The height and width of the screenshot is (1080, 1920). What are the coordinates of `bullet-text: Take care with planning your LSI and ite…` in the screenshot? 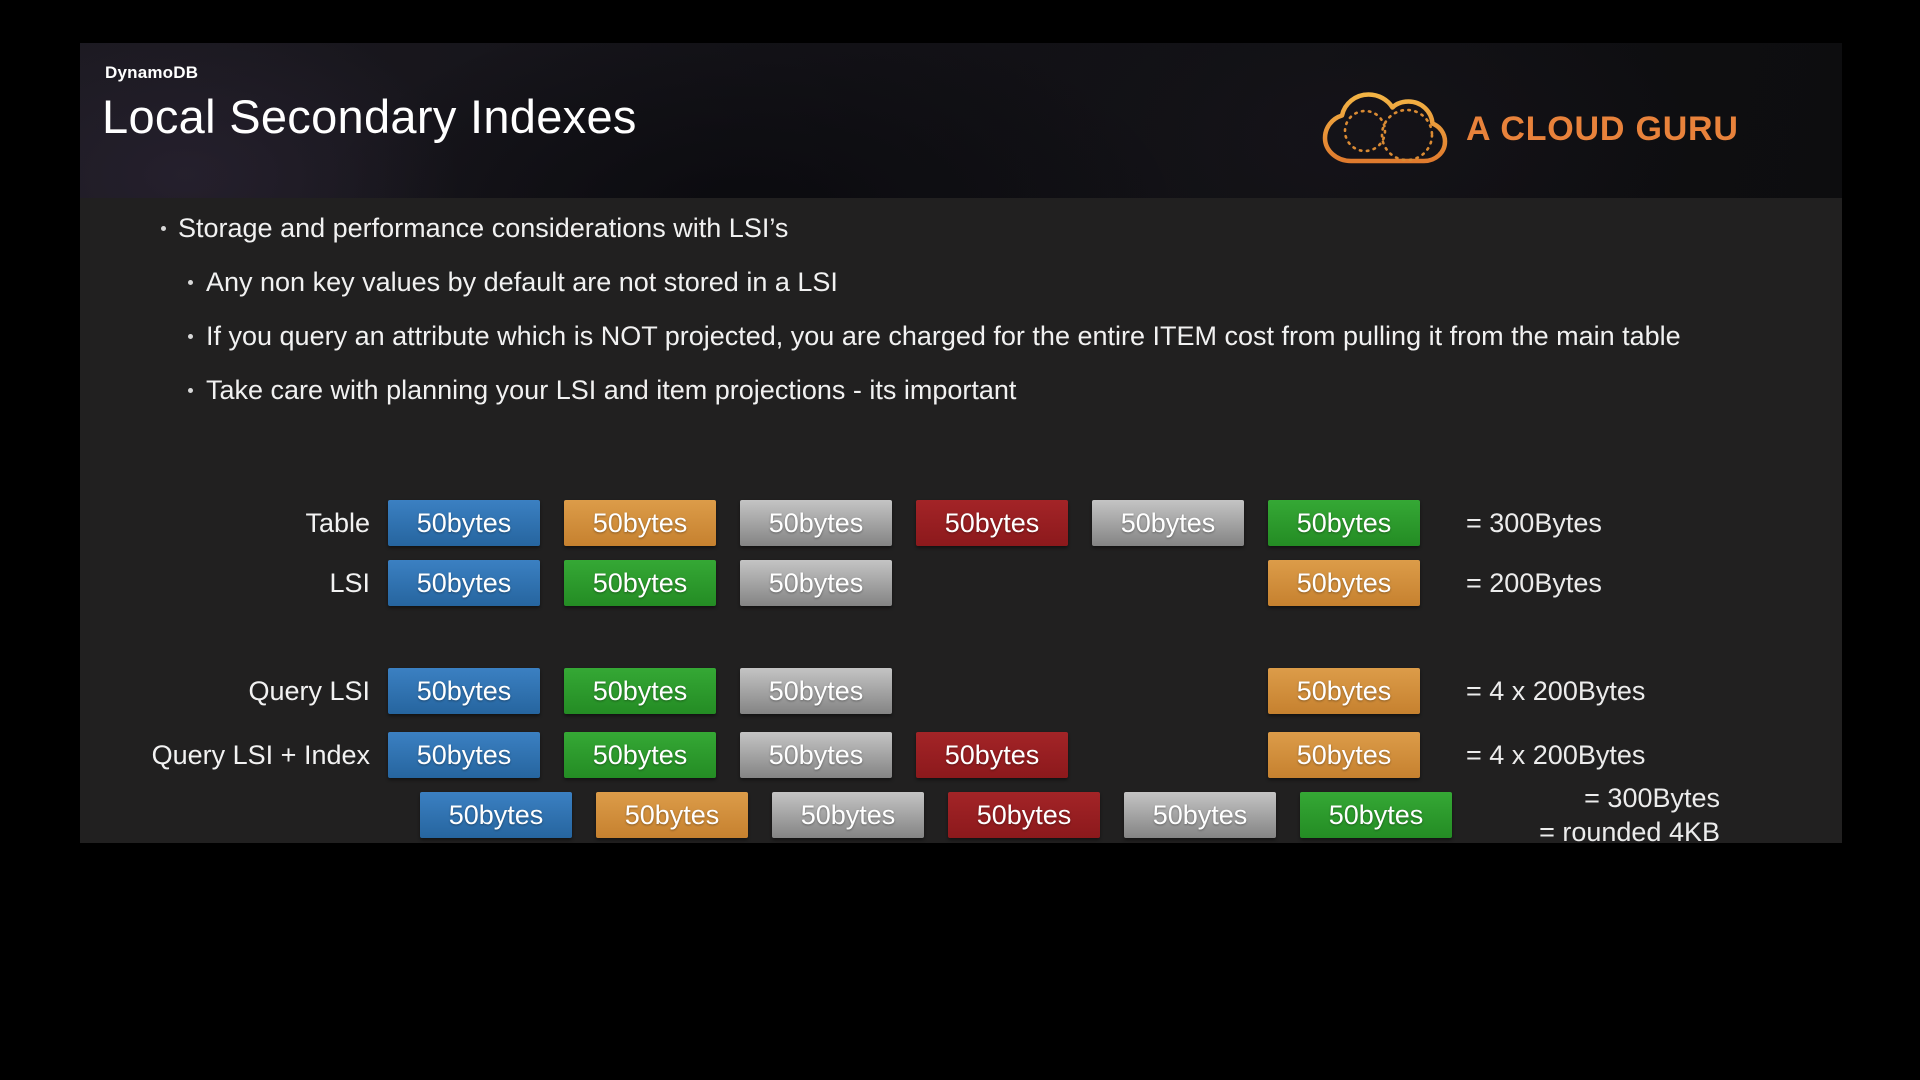 It's located at (611, 390).